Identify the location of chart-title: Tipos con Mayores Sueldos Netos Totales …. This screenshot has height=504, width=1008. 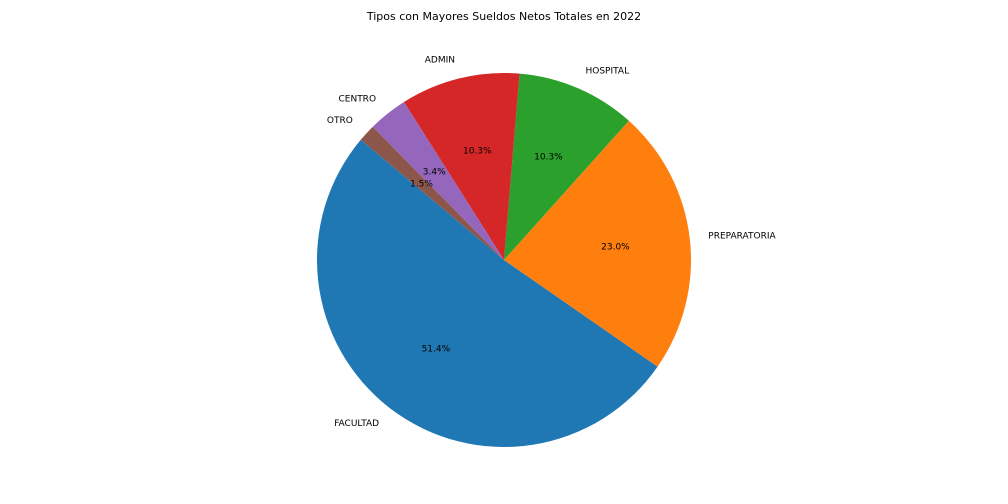
(504, 16).